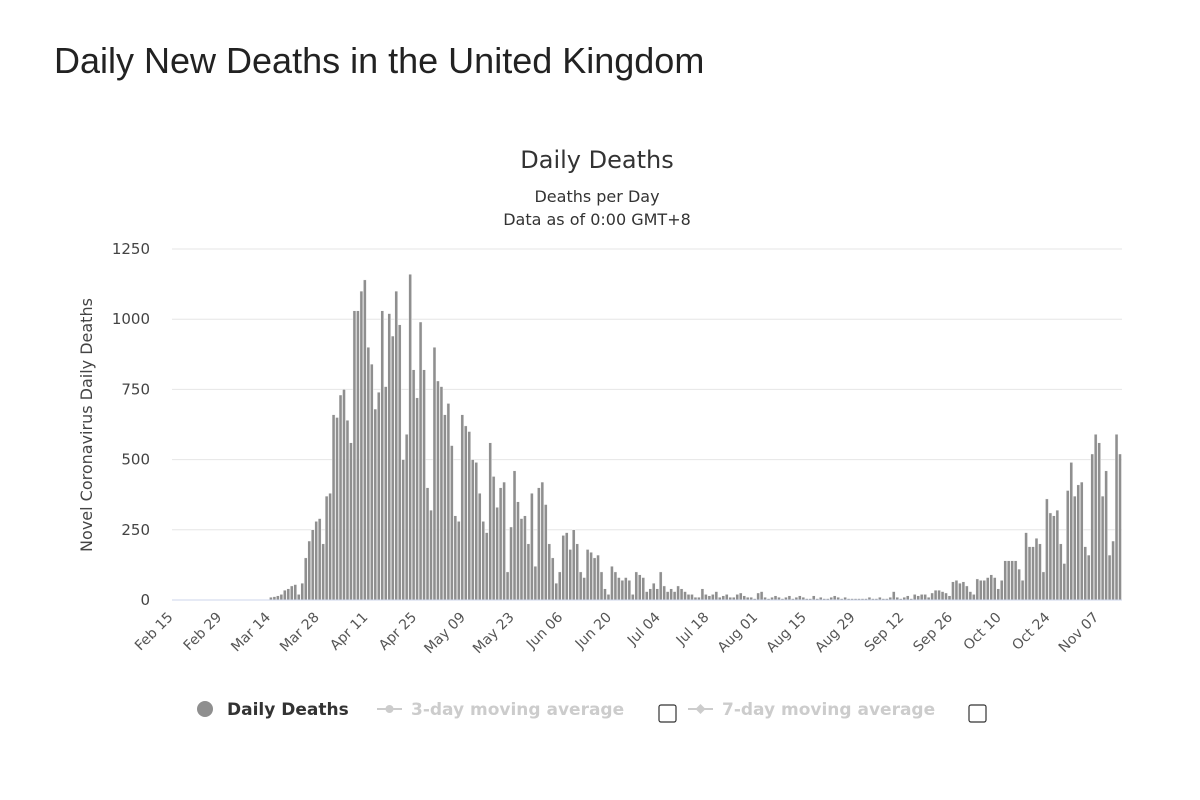 The image size is (1200, 800). What do you see at coordinates (205, 709) in the screenshot?
I see `legend-marker-daily-deaths` at bounding box center [205, 709].